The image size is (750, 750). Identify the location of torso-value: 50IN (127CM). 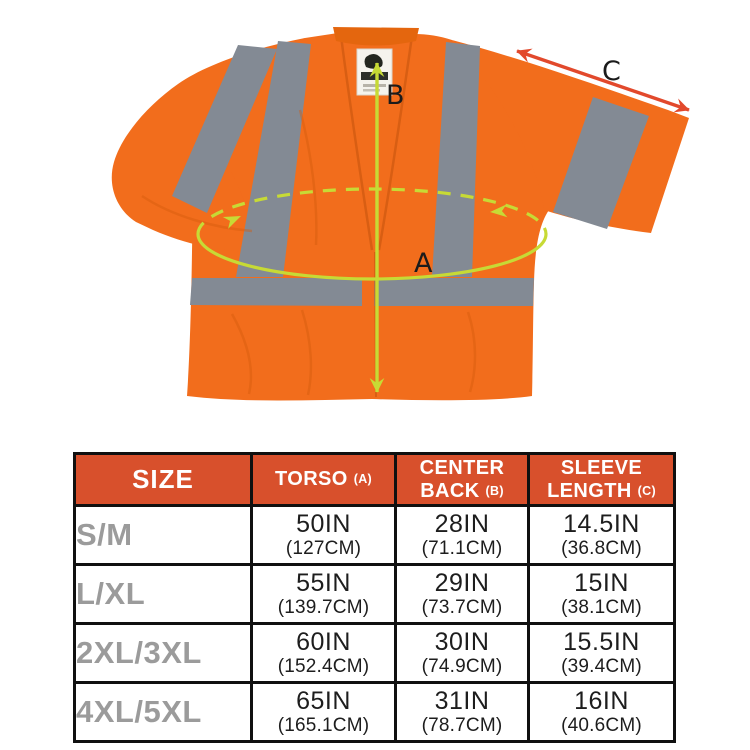
(323, 535).